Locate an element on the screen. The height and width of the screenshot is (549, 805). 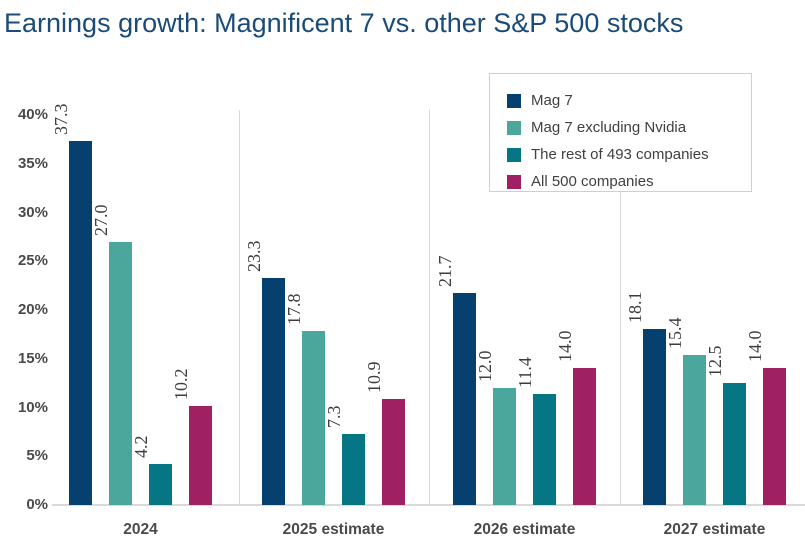
y-tick-label: 5% is located at coordinates (37, 456).